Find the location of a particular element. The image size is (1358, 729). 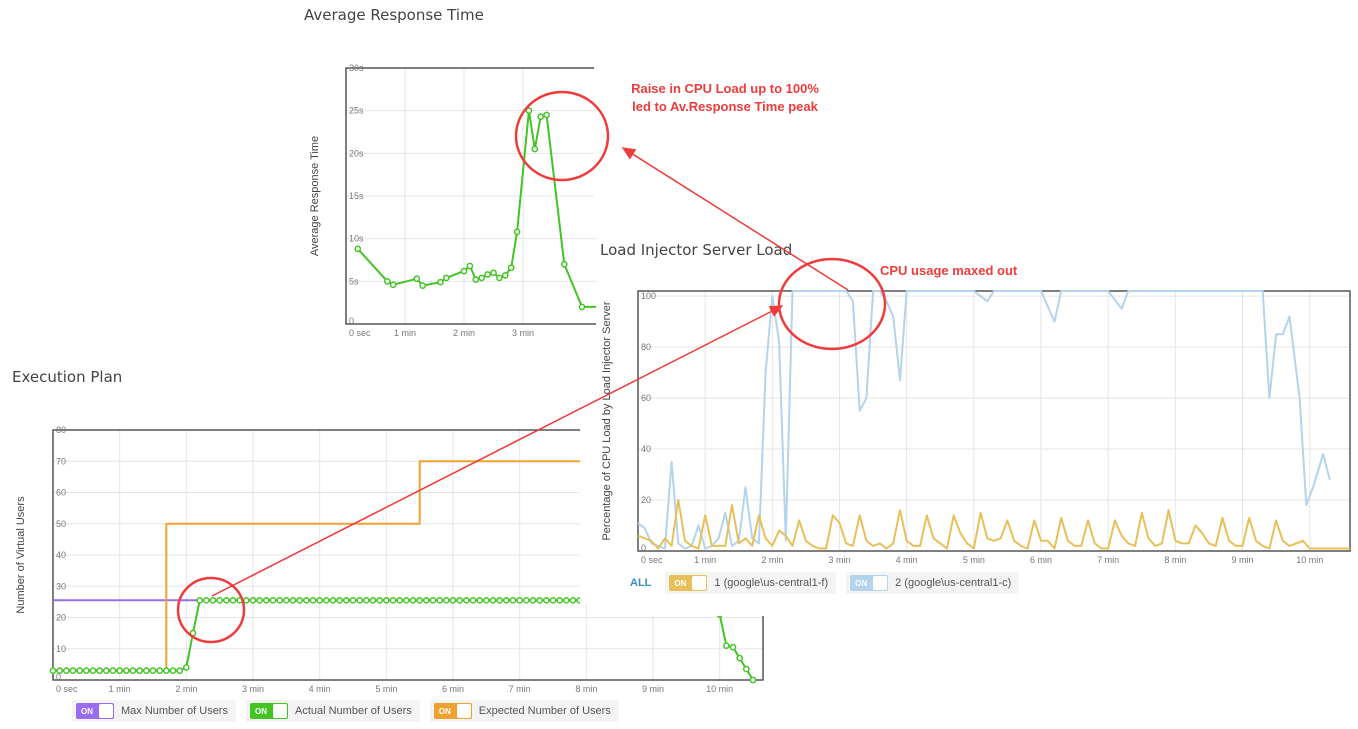

exec-xtick-label: 7 min is located at coordinates (520, 689).